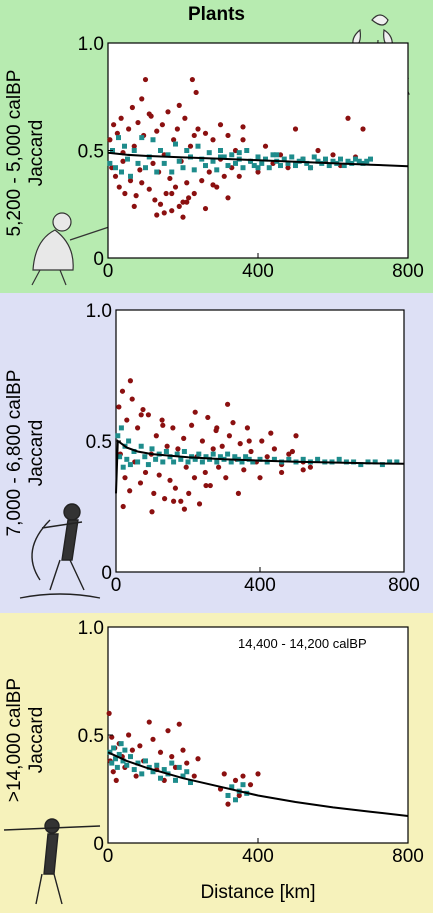 The image size is (433, 913). I want to click on y-tick-label: 0.5, so click(99, 442).